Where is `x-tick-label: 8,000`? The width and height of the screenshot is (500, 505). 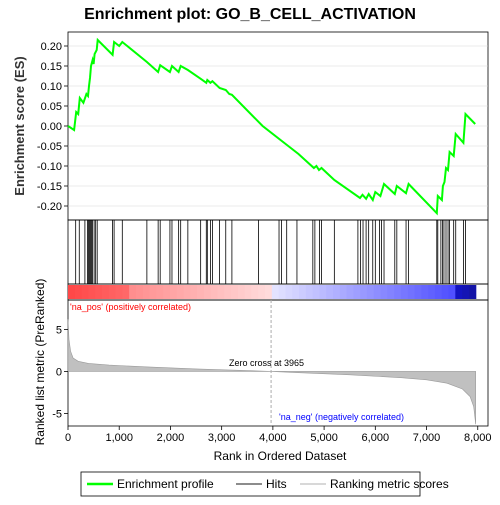 x-tick-label: 8,000 is located at coordinates (478, 438).